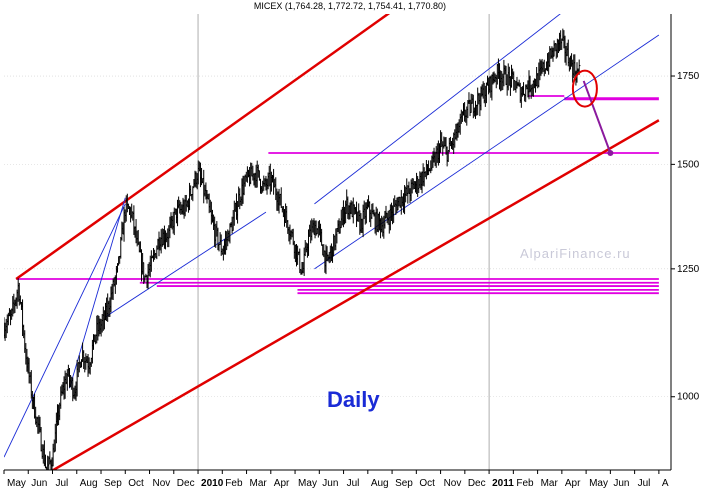 The height and width of the screenshot is (493, 702). I want to click on x-tick-label: 2010, so click(212, 483).